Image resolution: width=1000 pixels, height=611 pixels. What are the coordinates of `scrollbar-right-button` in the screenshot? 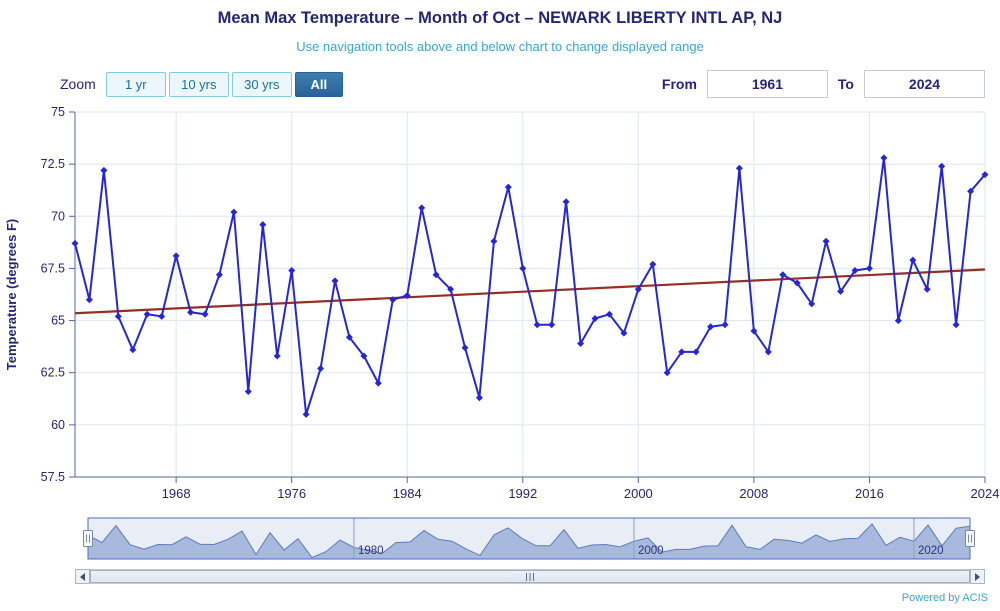 It's located at (977, 576).